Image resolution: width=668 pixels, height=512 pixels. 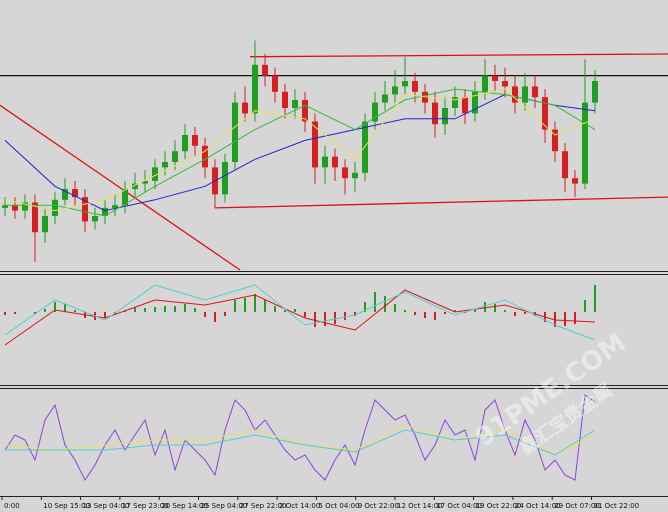 I want to click on x-tick-label: 31 Oct 22:00, so click(x=617, y=506).